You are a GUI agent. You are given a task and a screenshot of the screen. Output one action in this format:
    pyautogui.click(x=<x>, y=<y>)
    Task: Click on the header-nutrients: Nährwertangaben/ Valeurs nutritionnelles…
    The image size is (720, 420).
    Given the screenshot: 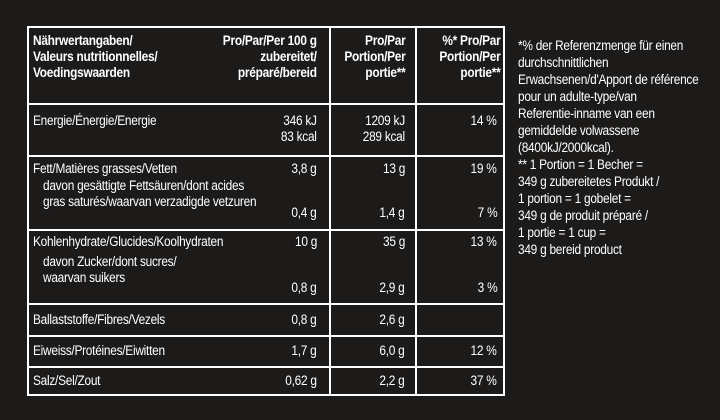 What is the action you would take?
    pyautogui.click(x=95, y=56)
    